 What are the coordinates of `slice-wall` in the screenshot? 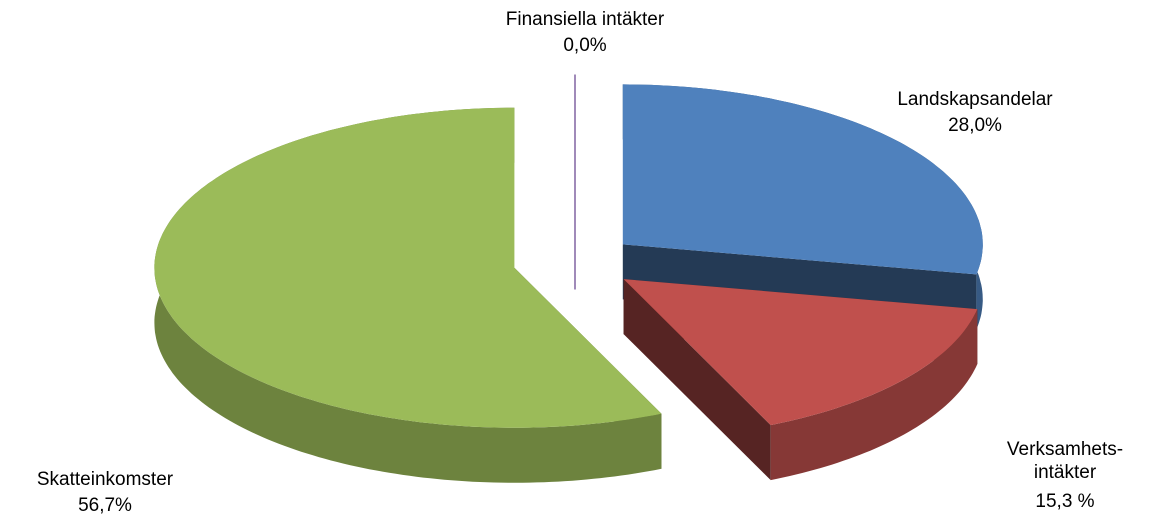 It's located at (874, 395).